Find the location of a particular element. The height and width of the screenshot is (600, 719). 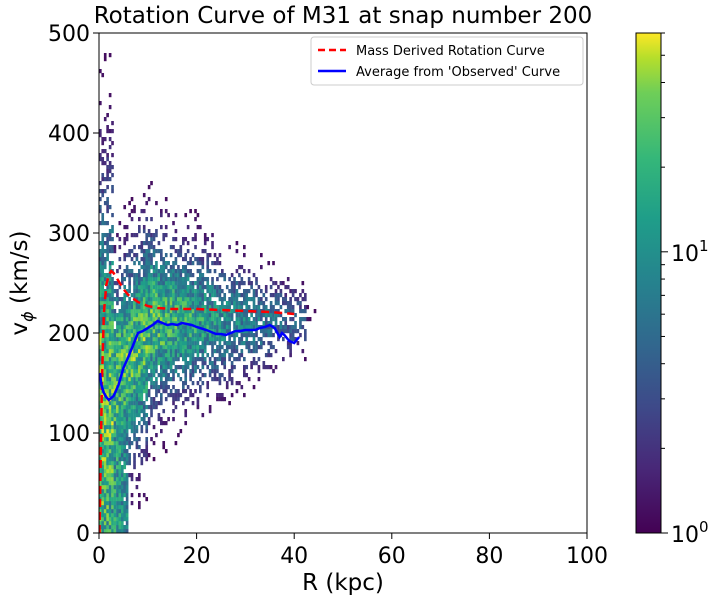

y-tick-label: 200 is located at coordinates (69, 334).